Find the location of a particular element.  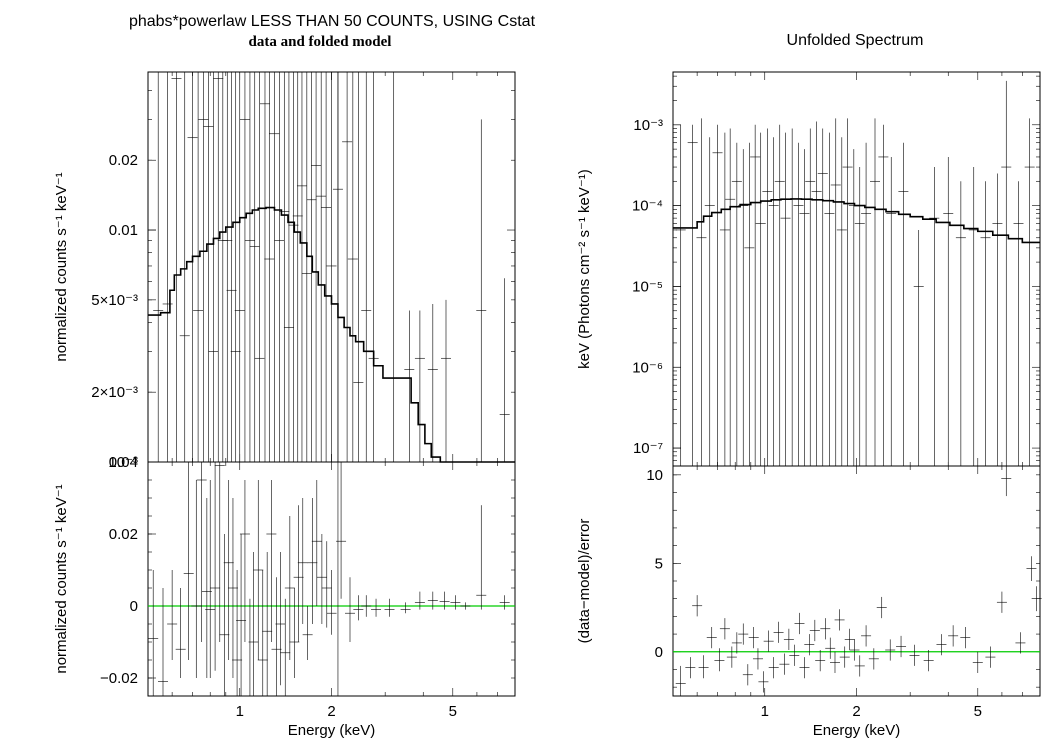

y-tick-label: 10 is located at coordinates (654, 475).